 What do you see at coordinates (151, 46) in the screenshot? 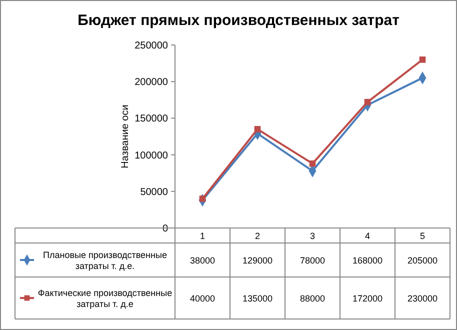
I see `y-tick-label: 250000` at bounding box center [151, 46].